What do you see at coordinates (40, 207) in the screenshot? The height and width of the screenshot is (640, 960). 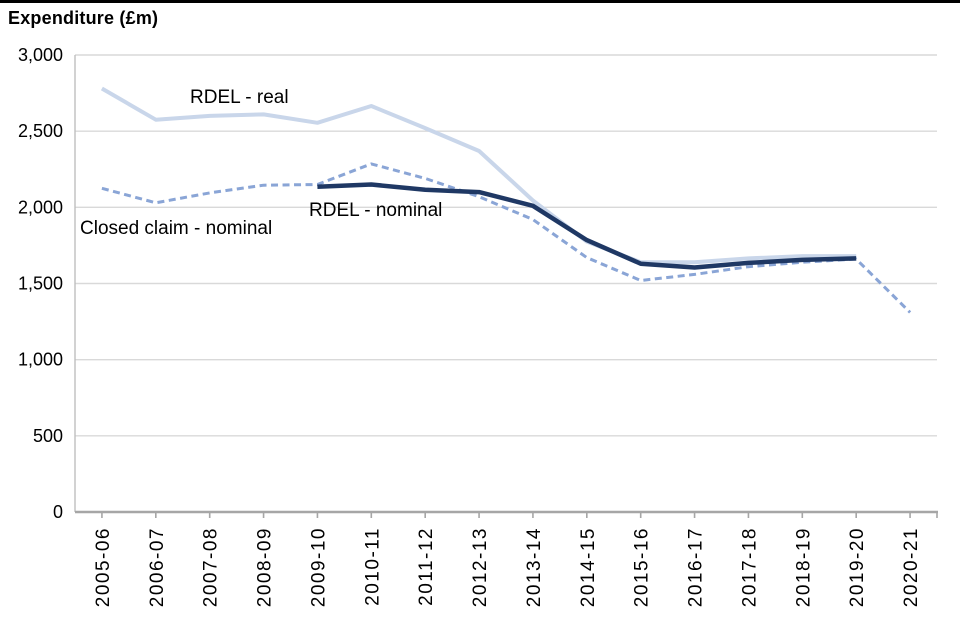 I see `y-axis-tick-label: 2,000` at bounding box center [40, 207].